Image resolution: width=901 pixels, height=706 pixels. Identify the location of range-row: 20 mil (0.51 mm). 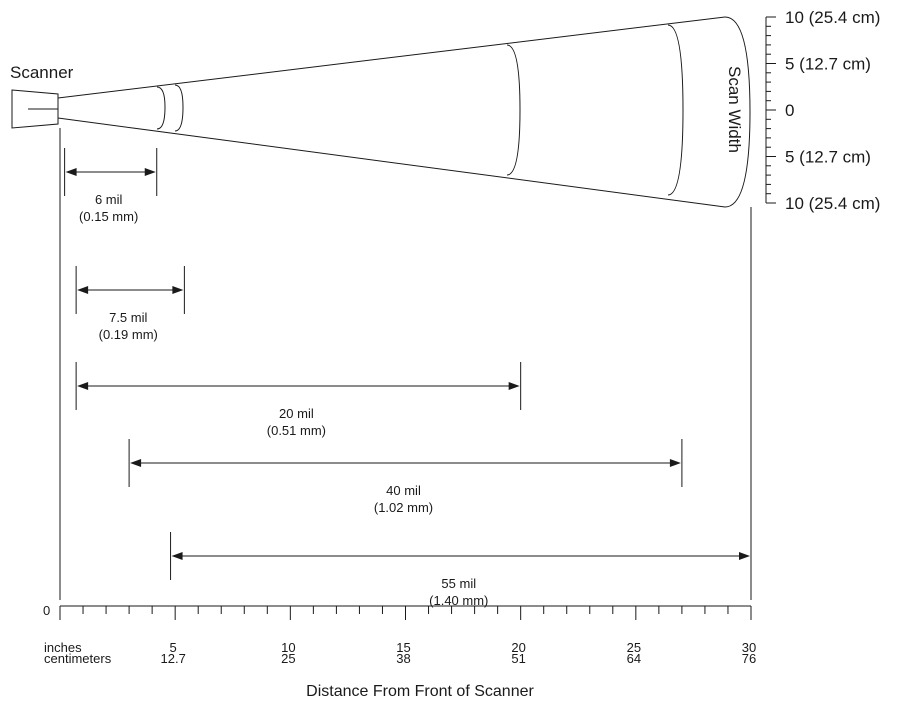
(298, 400).